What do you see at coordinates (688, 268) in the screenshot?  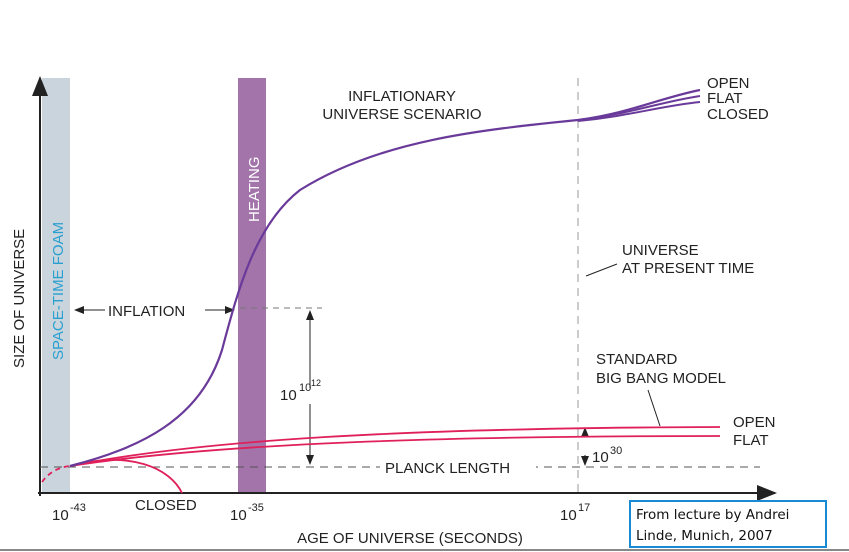 I see `label: AT PRESENT TIME` at bounding box center [688, 268].